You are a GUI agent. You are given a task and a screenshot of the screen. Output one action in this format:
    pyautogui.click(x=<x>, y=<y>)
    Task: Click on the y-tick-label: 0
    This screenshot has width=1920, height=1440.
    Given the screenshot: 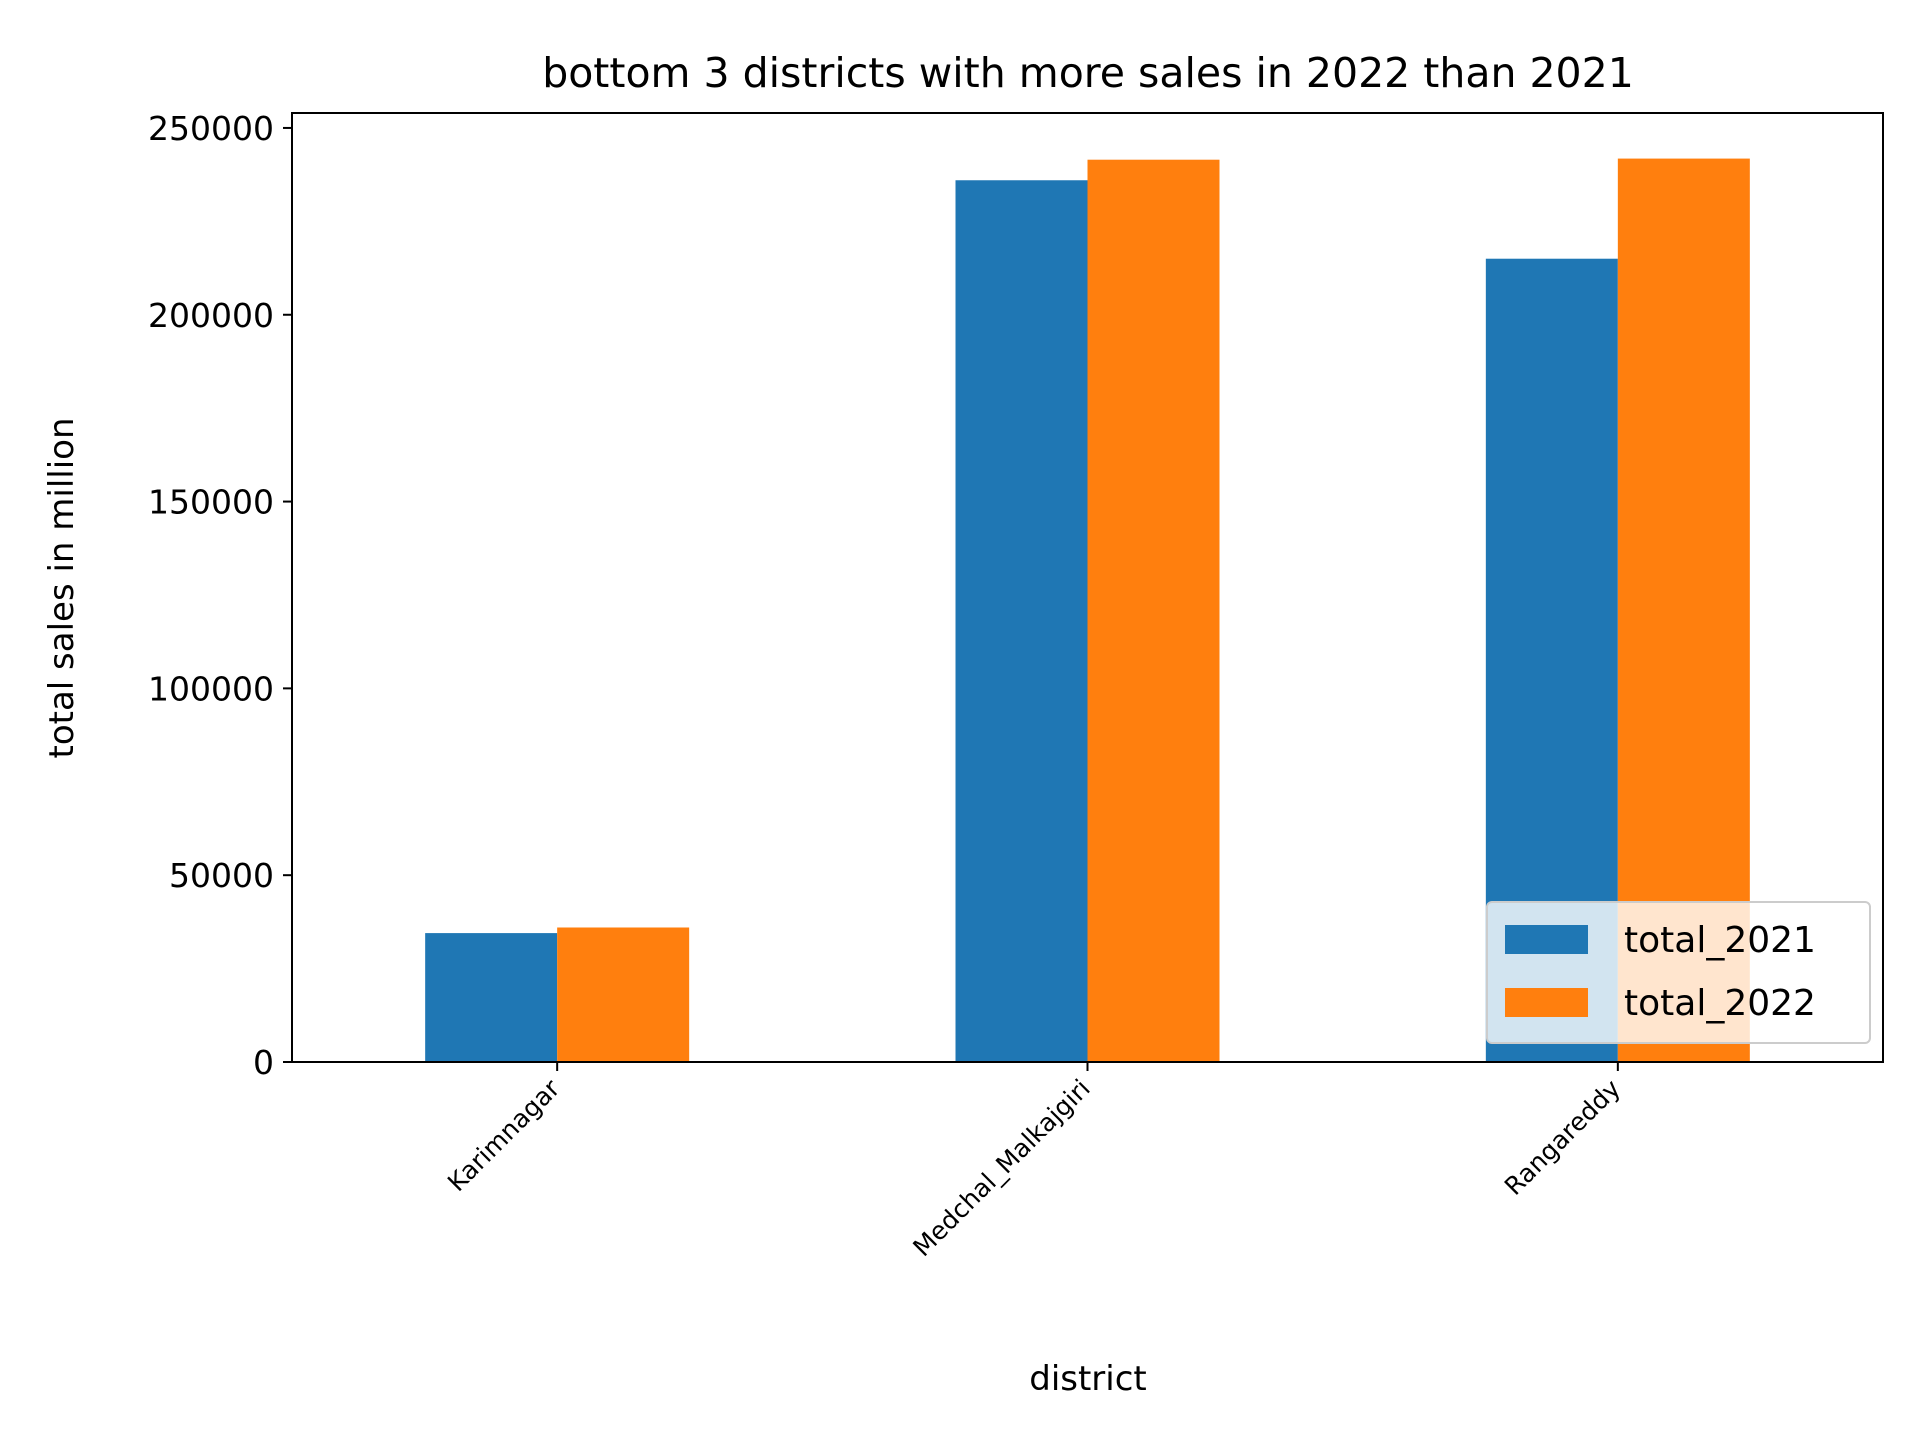 What is the action you would take?
    pyautogui.click(x=263, y=1062)
    